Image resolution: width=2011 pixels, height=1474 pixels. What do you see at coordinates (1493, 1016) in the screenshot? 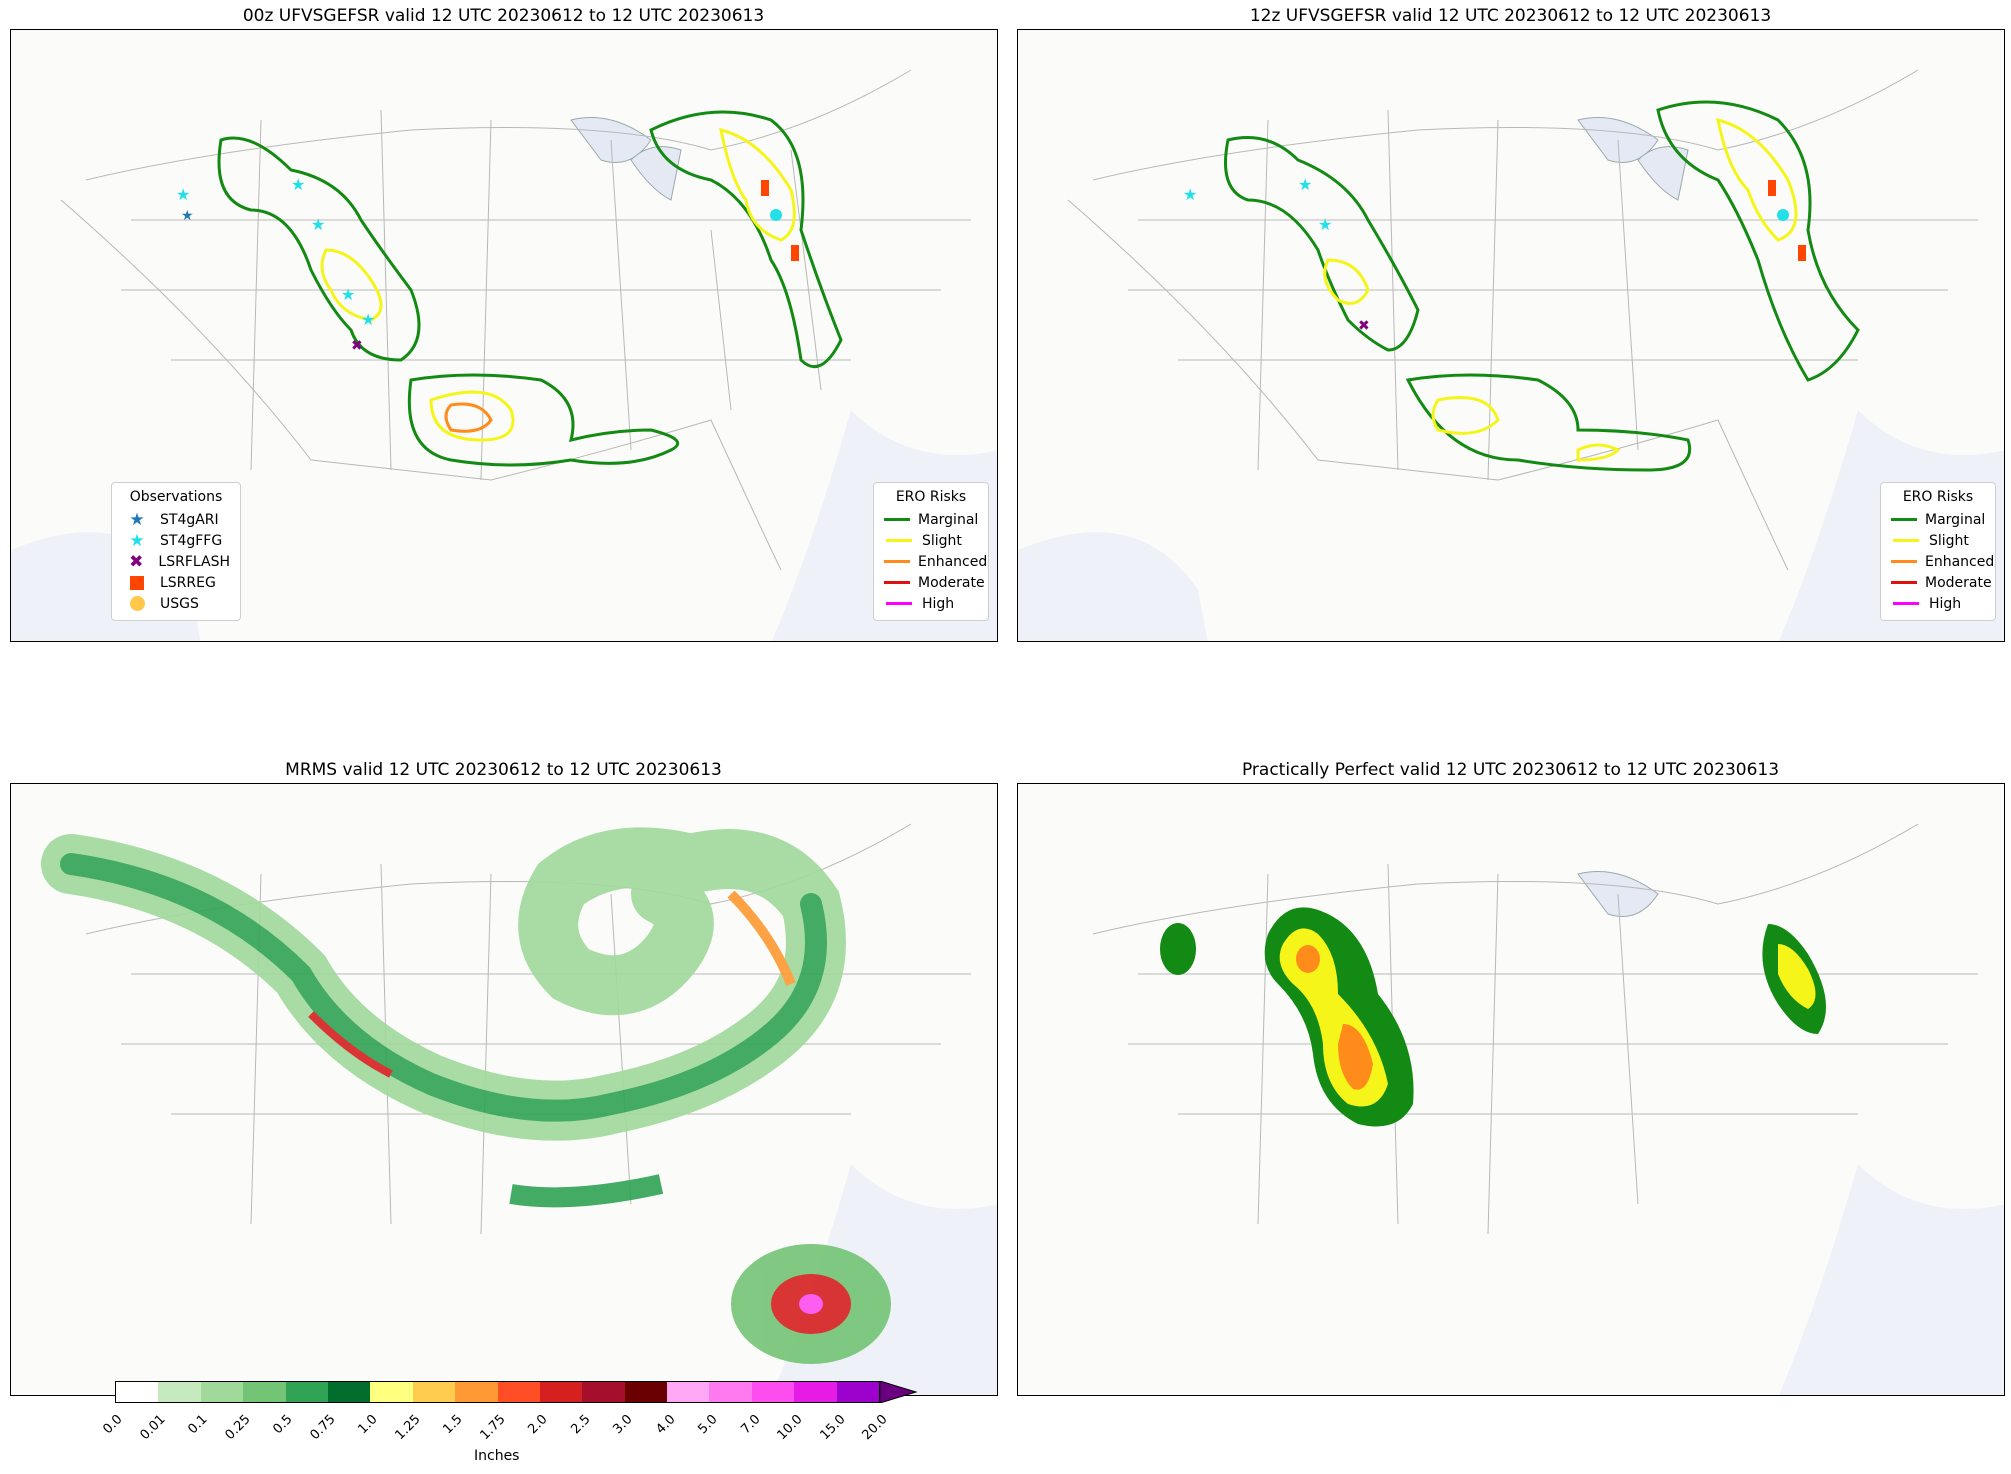
I see `probability-field` at bounding box center [1493, 1016].